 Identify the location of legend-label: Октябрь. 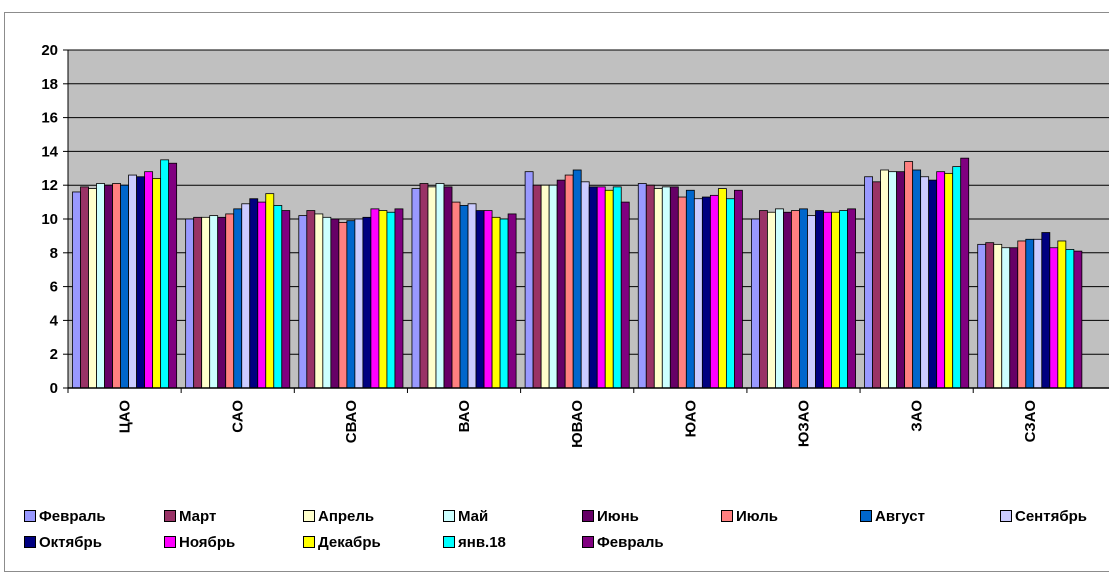
(70, 542).